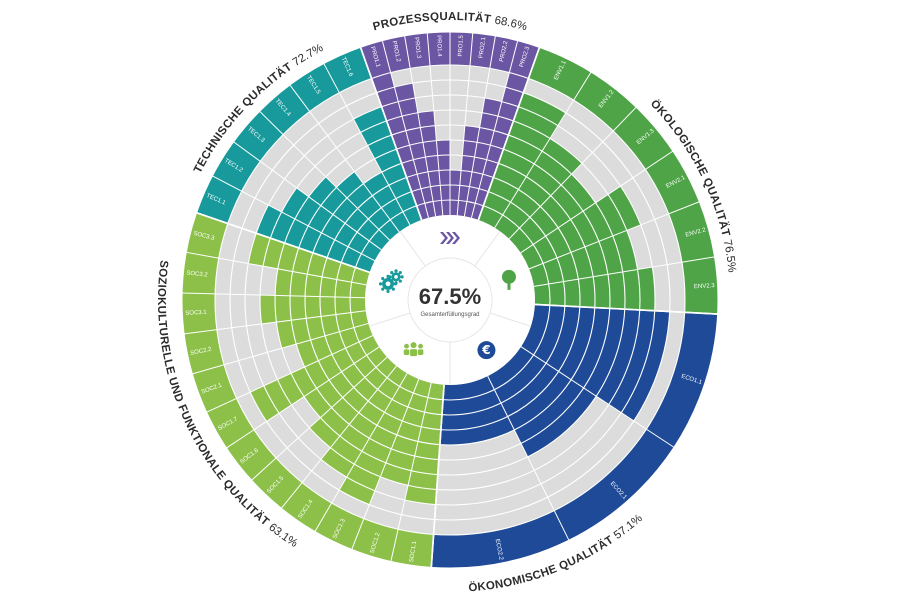 This screenshot has width=900, height=600. Describe the element at coordinates (308, 55) in the screenshot. I see `category-percent: 72.7%` at that location.